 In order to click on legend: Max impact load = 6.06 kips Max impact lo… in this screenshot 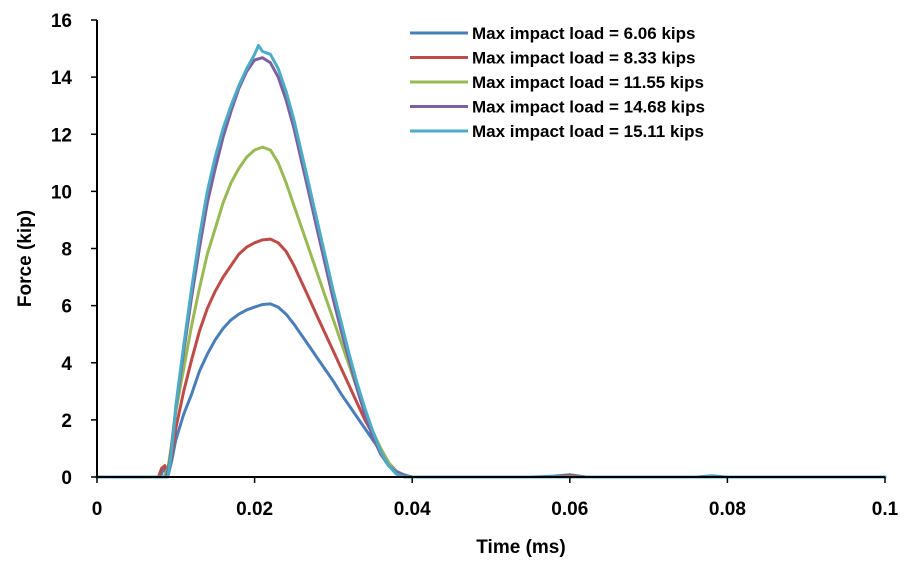, I will do `click(557, 82)`.